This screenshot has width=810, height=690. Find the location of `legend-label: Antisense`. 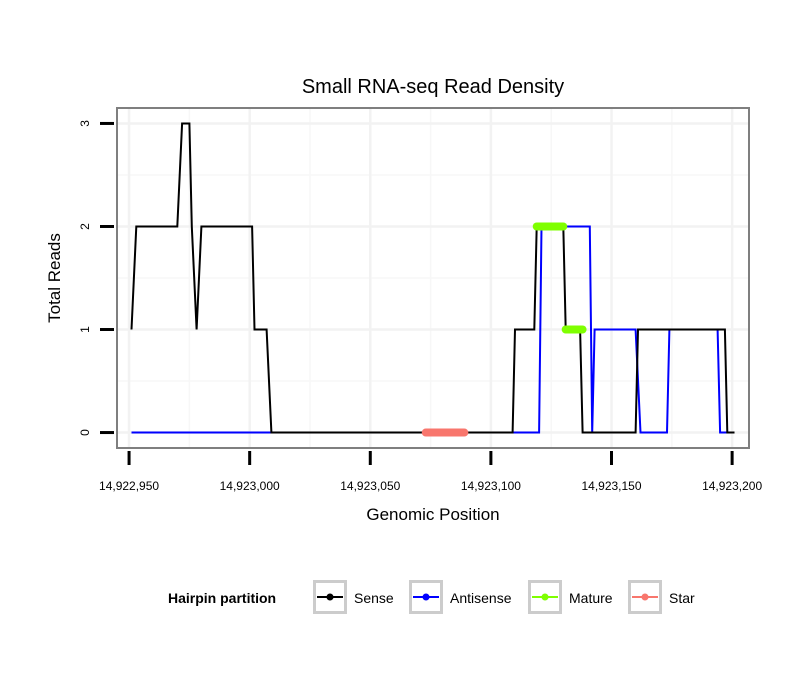

legend-label: Antisense is located at coordinates (481, 598).